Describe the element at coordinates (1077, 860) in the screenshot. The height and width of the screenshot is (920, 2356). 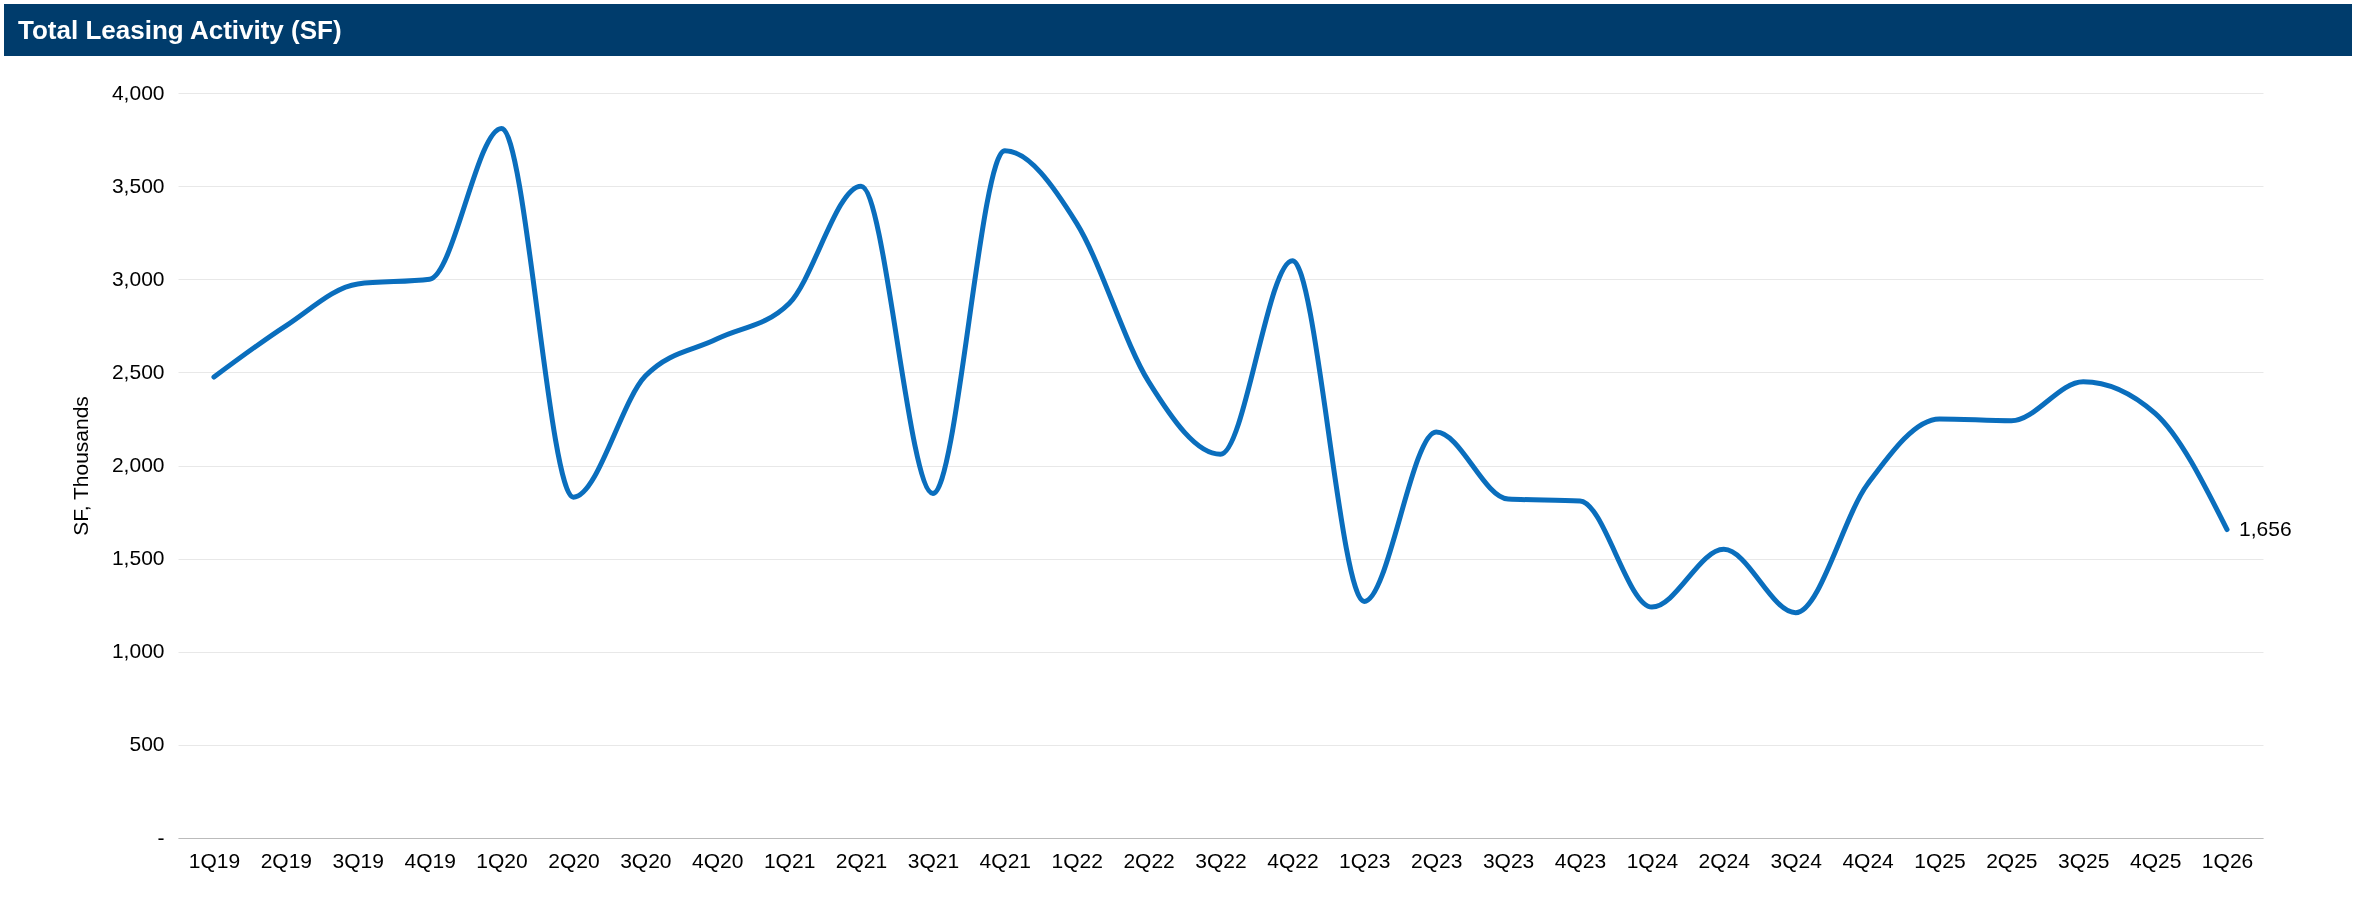
I see `x-tick-label: 1Q22` at that location.